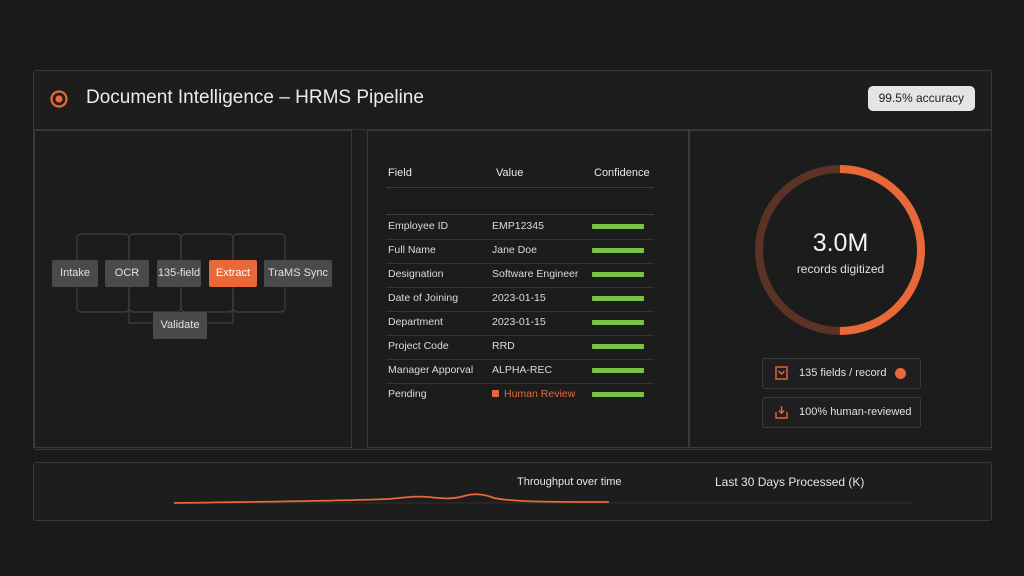  Describe the element at coordinates (127, 273) in the screenshot. I see `pipeline-node-ocr: OCR` at that location.